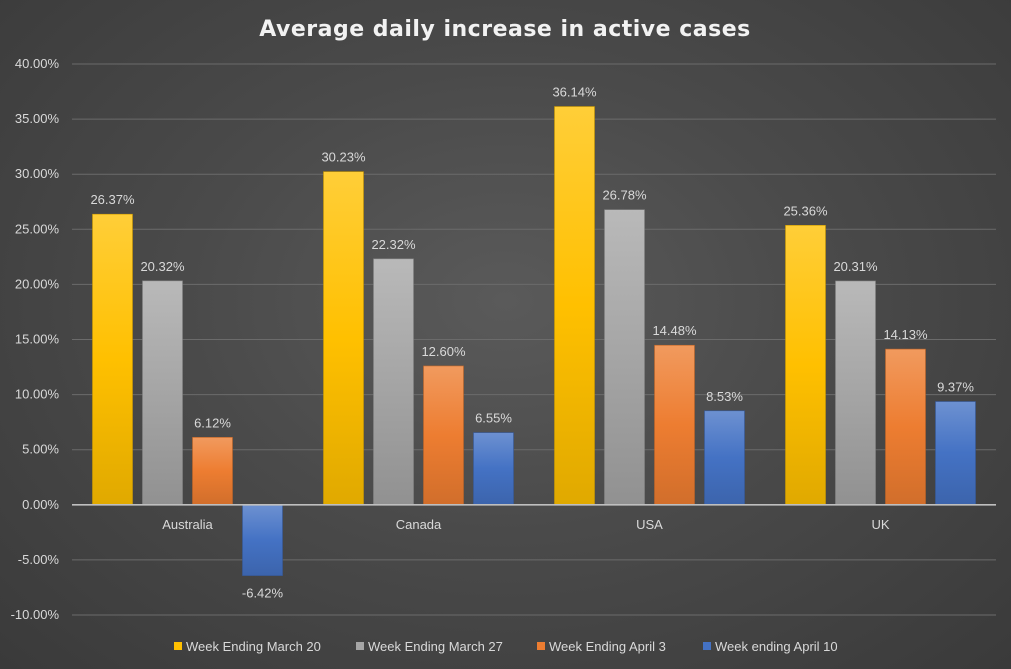 The width and height of the screenshot is (1011, 669). I want to click on data-label-canada-week-ending-march-20: 30.23%, so click(343, 157).